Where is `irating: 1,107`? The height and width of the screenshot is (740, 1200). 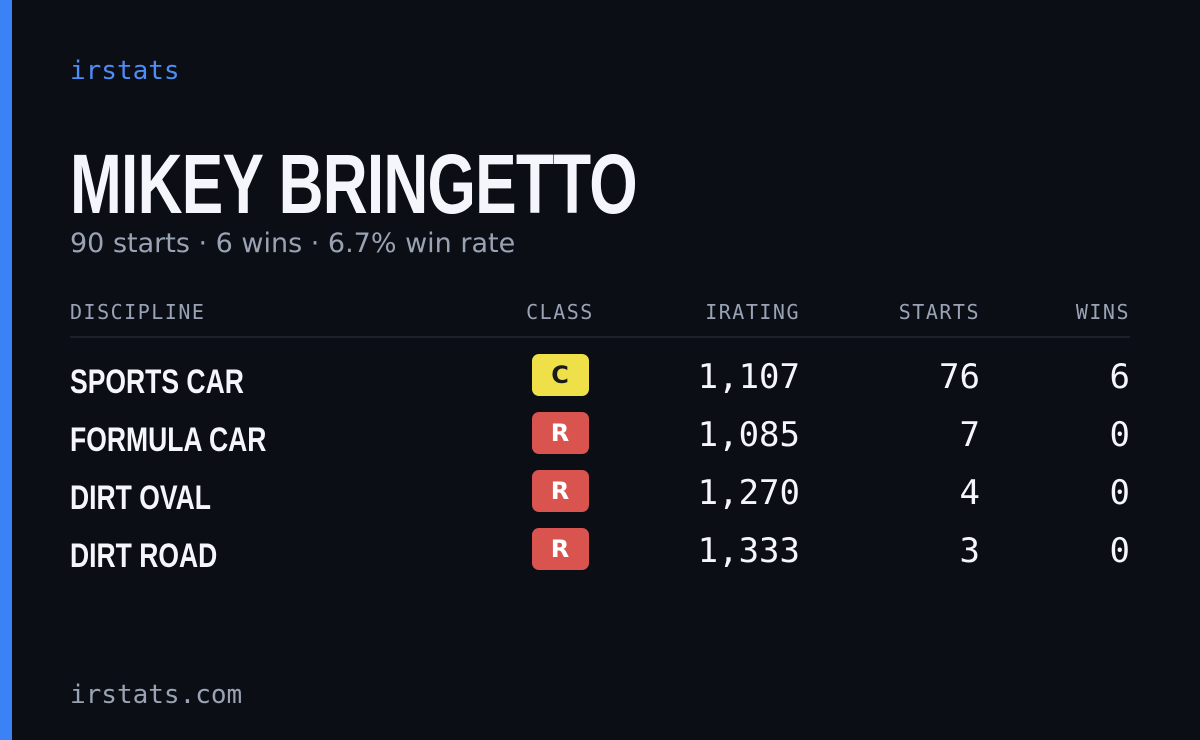 irating: 1,107 is located at coordinates (748, 377).